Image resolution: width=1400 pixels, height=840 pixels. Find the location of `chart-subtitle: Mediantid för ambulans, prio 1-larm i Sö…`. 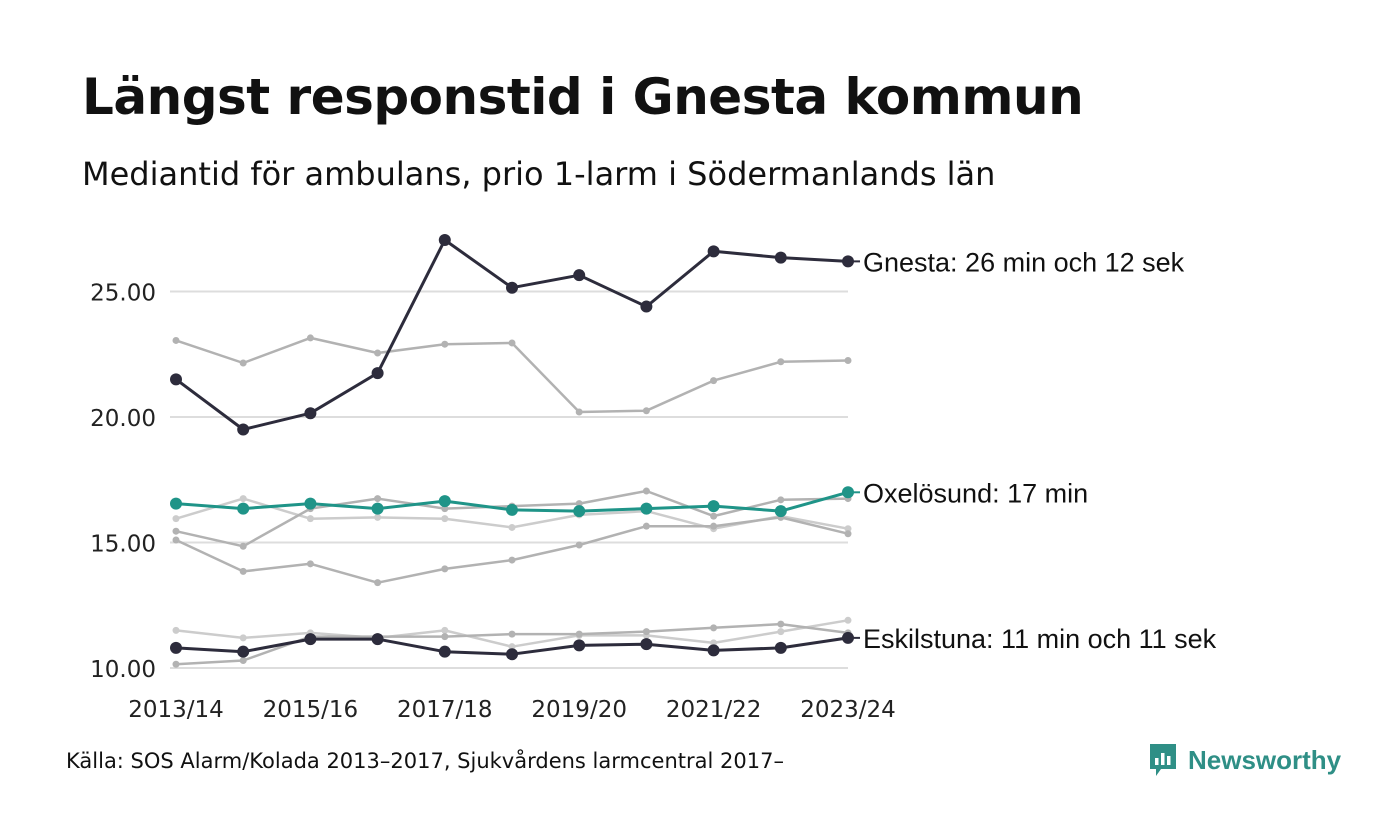

chart-subtitle: Mediantid för ambulans, prio 1-larm i Sö… is located at coordinates (539, 174).